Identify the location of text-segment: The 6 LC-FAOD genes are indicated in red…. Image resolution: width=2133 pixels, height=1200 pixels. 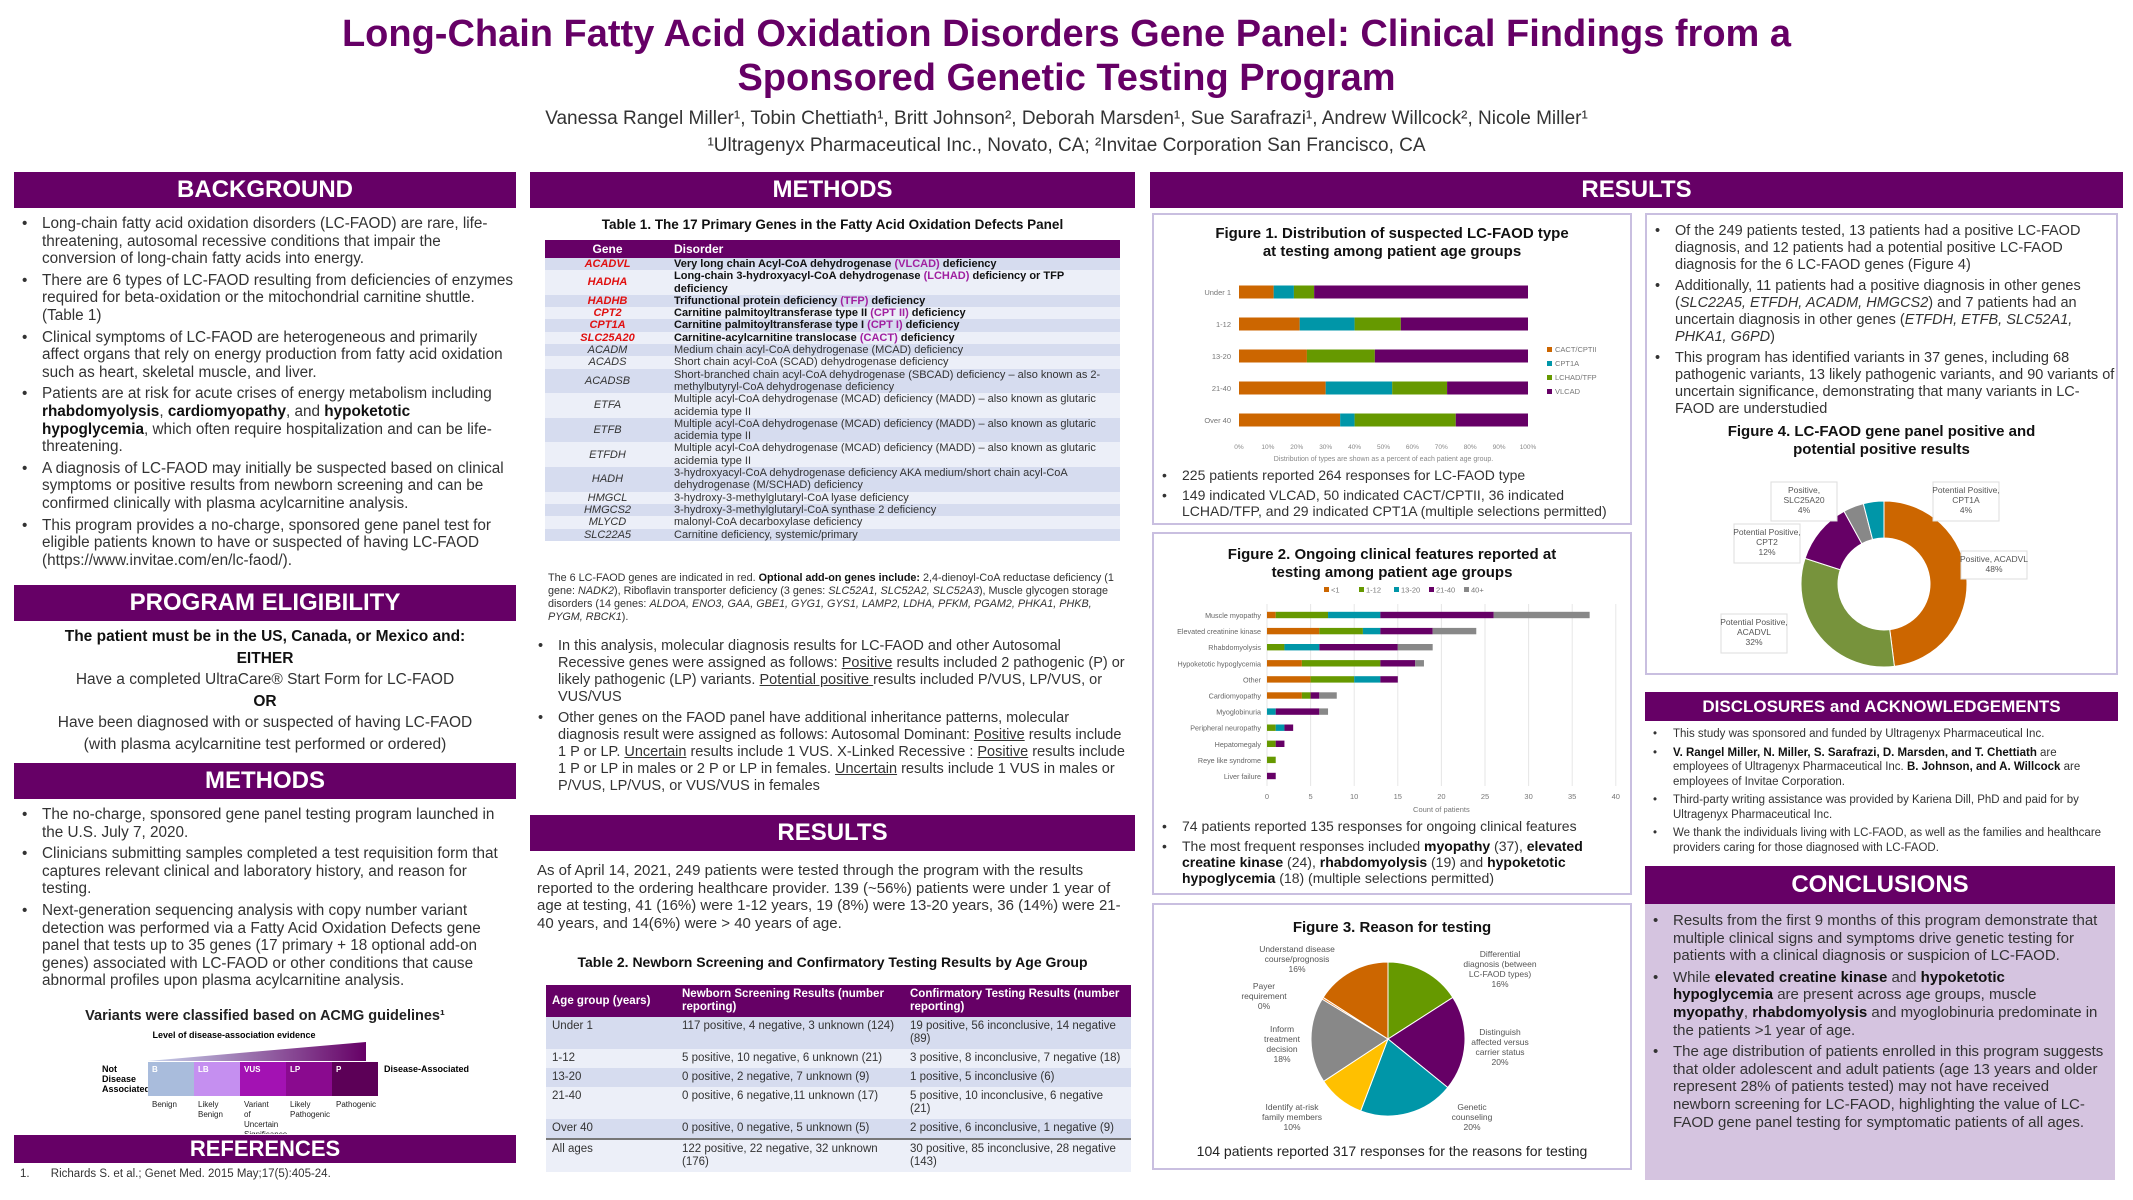
(653, 578).